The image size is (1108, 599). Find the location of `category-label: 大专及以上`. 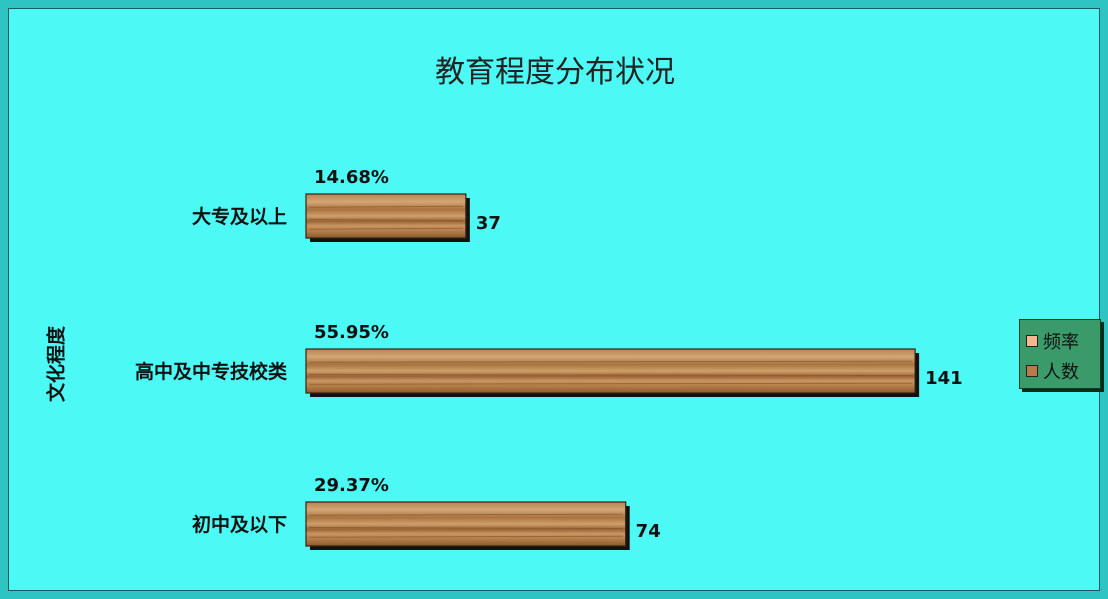

category-label: 大专及以上 is located at coordinates (239, 216).